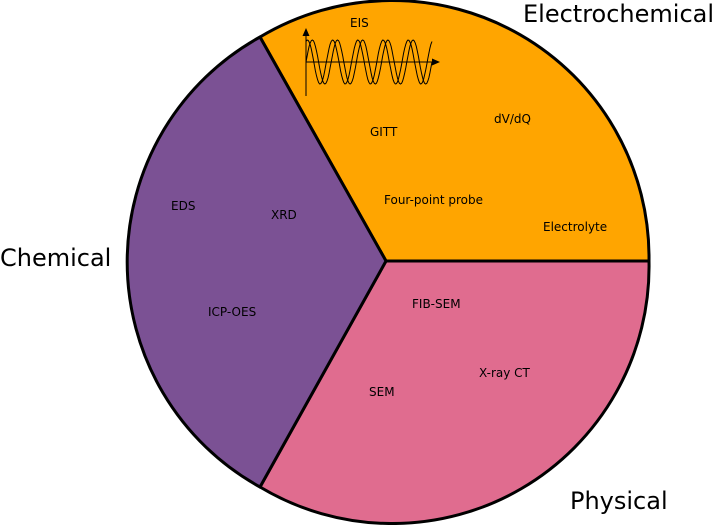 This screenshot has width=722, height=525. I want to click on sector-label-electrochemical: Electrochemical, so click(618, 14).